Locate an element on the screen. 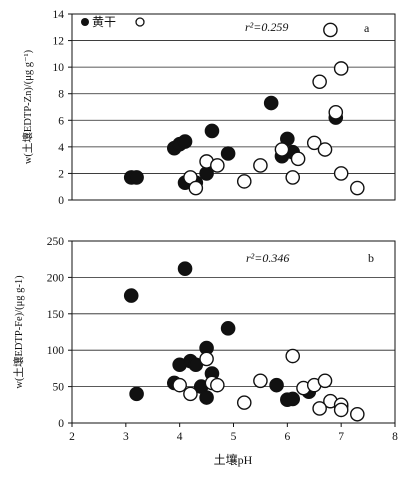 The width and height of the screenshot is (399, 491). panel-a-y-tick-label: 12 is located at coordinates (59, 42).